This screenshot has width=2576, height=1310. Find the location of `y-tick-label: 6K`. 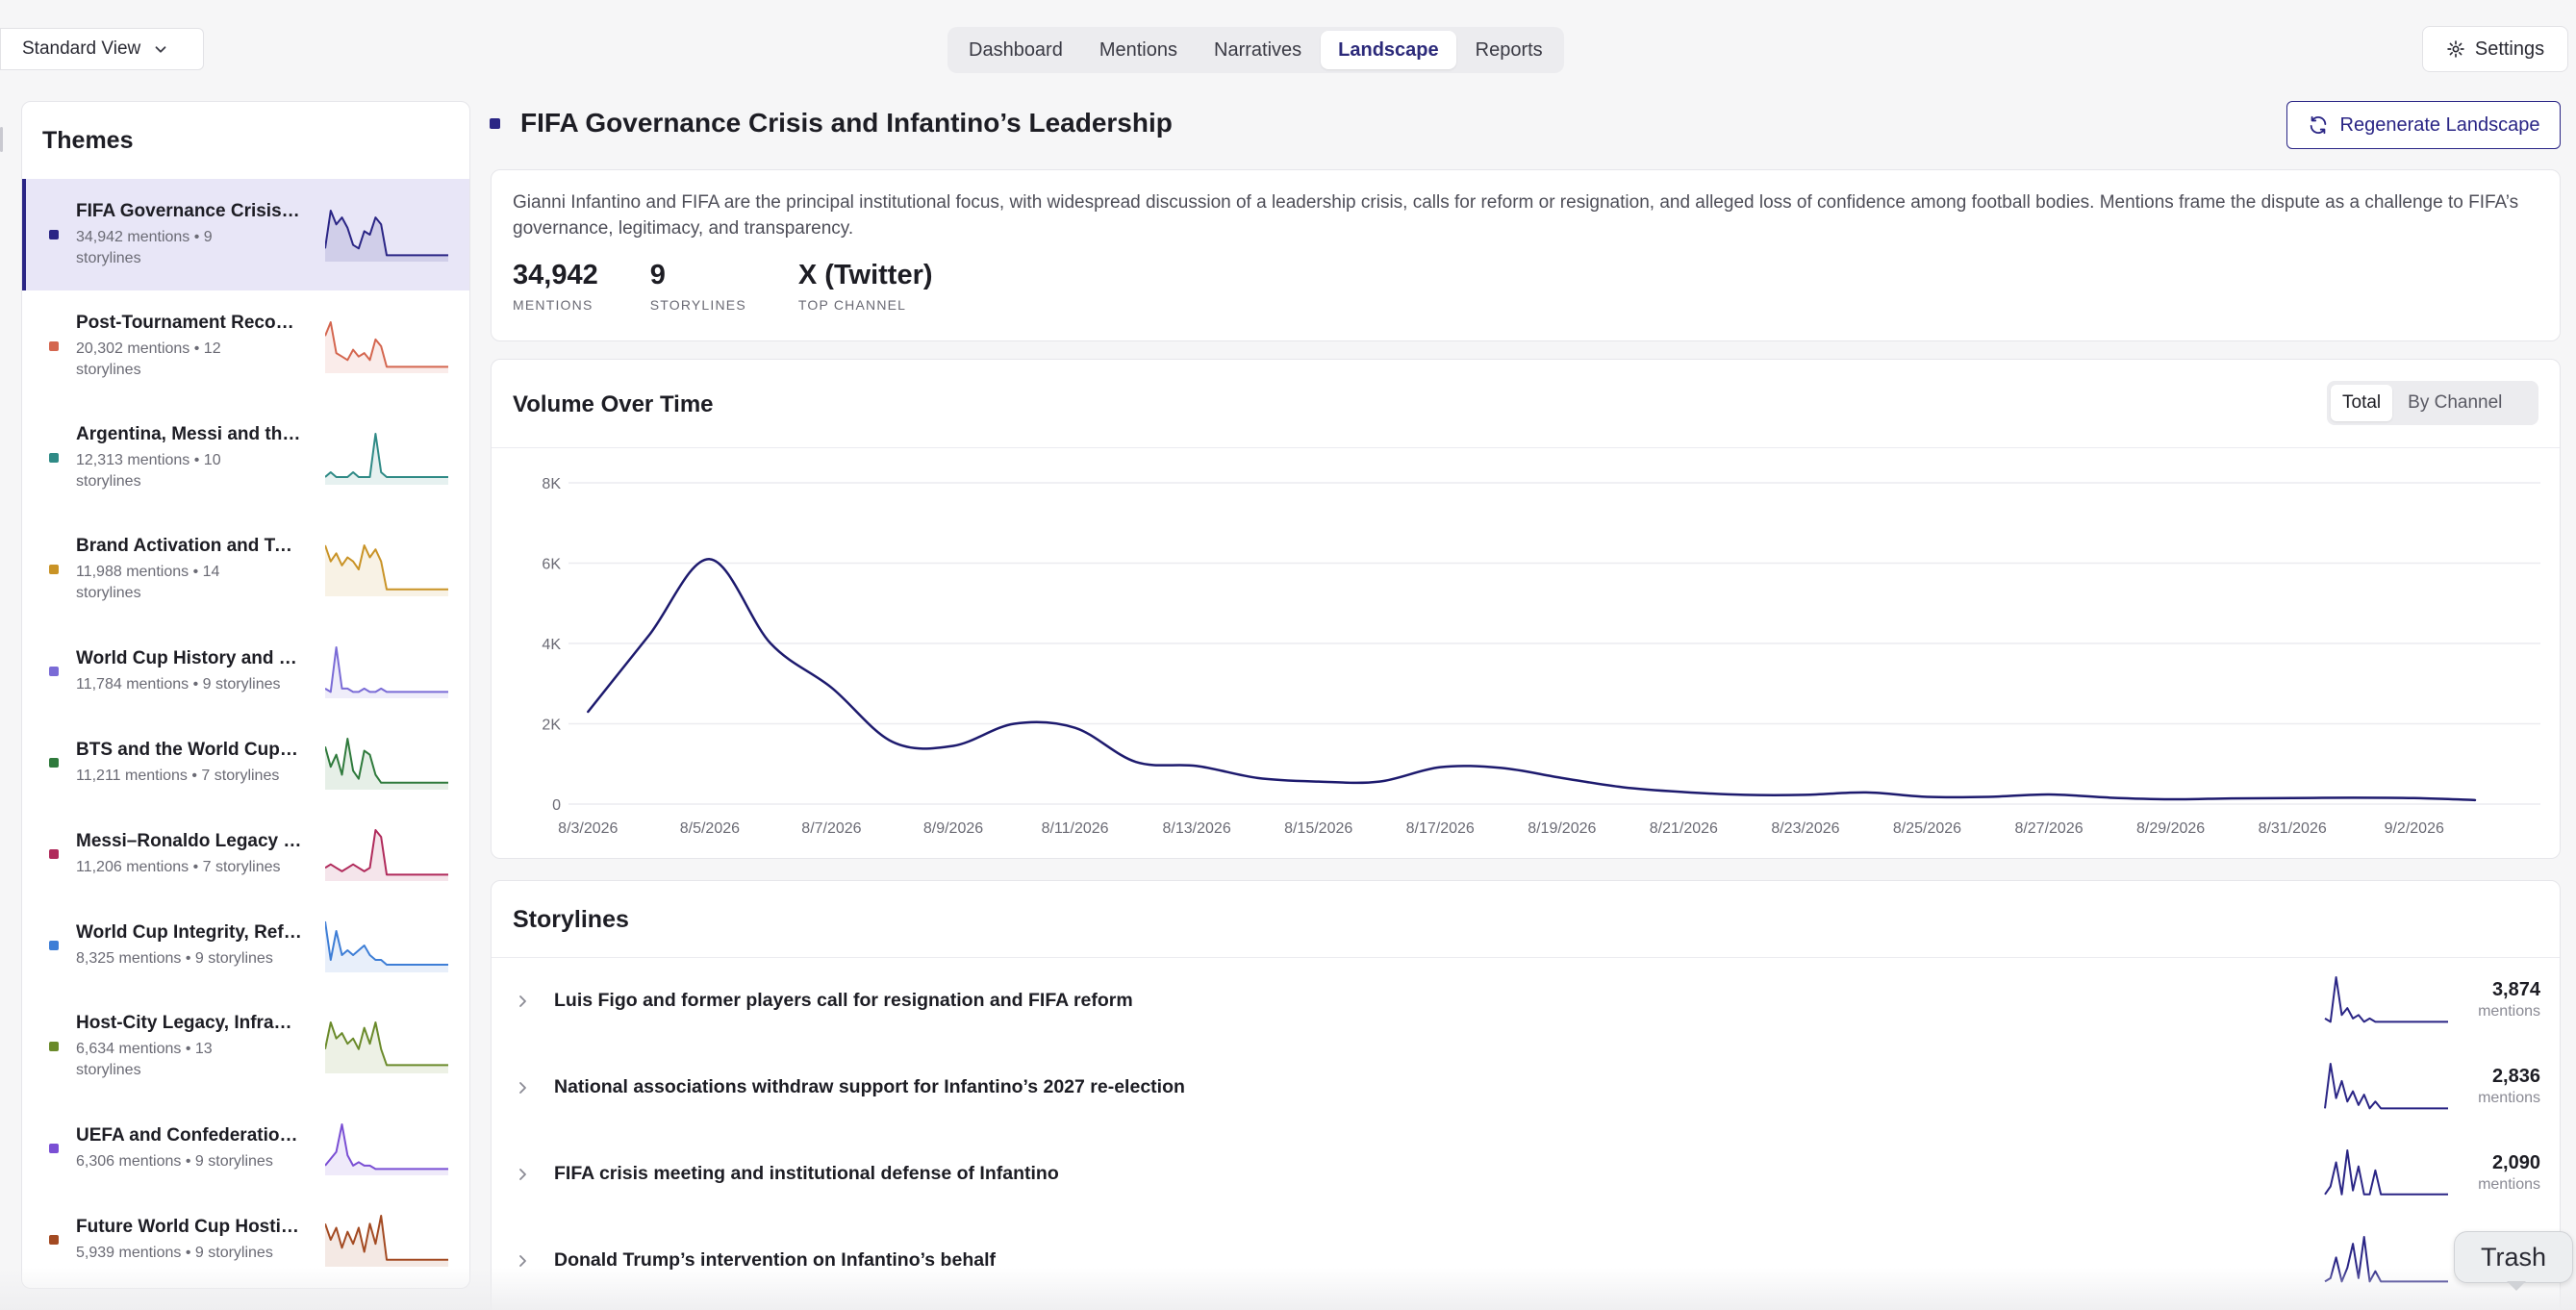

y-tick-label: 6K is located at coordinates (552, 565).